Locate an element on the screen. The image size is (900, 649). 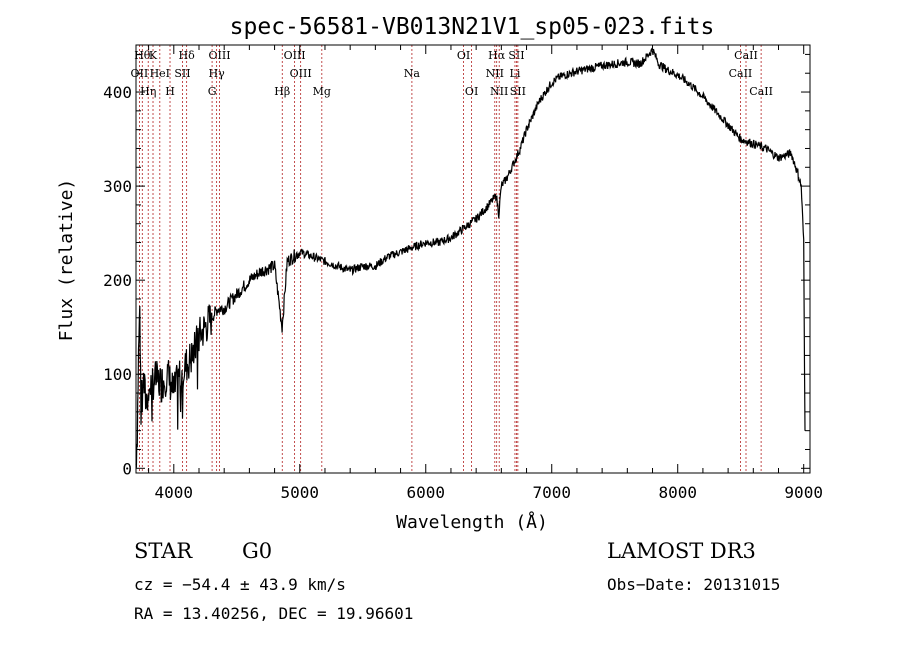
spectral-line-label: G is located at coordinates (212, 91).